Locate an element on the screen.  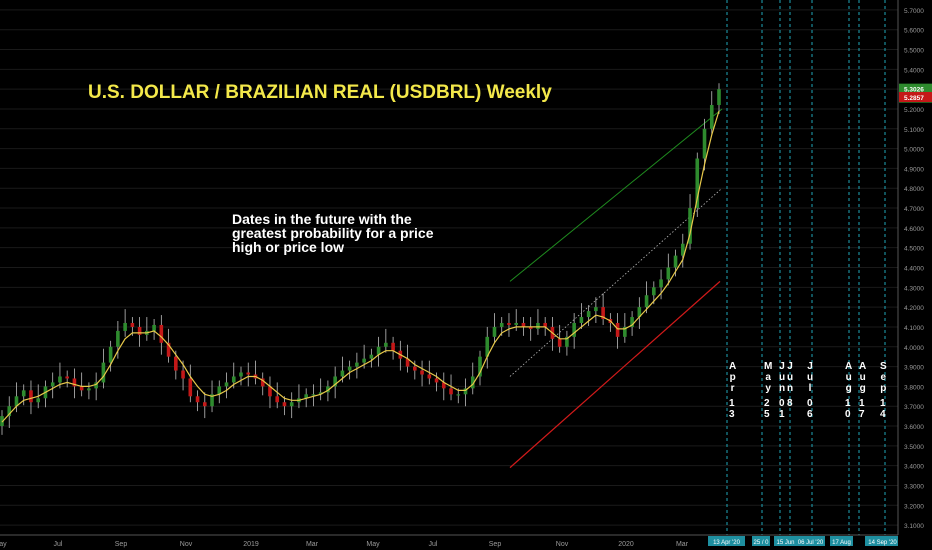
price-tick-label: 3.9000 is located at coordinates (914, 368).